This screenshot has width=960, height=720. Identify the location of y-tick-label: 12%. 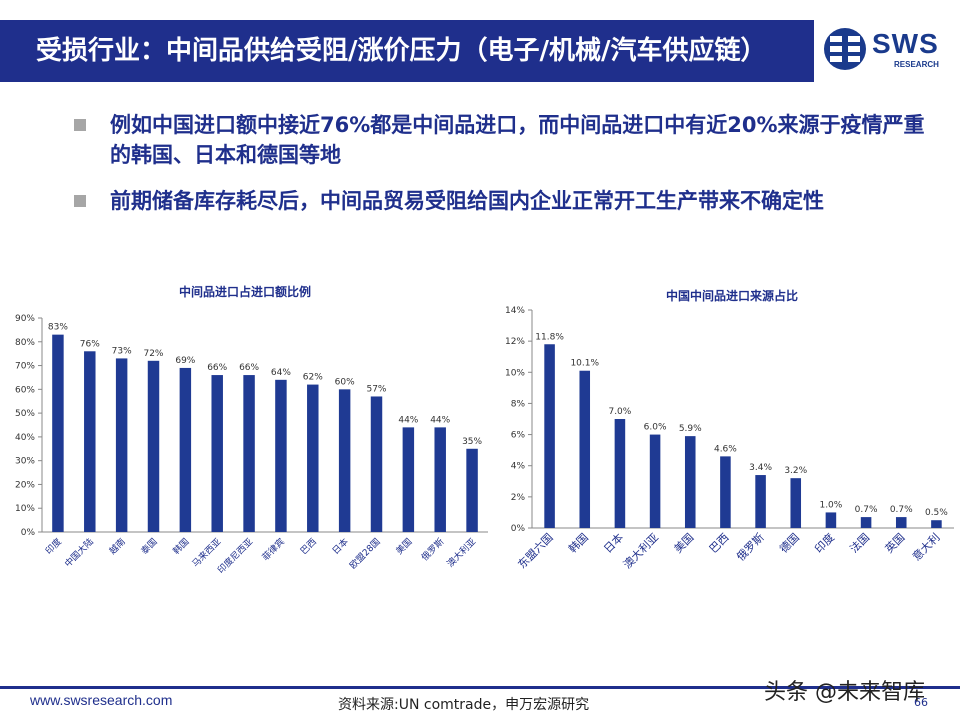
(515, 342).